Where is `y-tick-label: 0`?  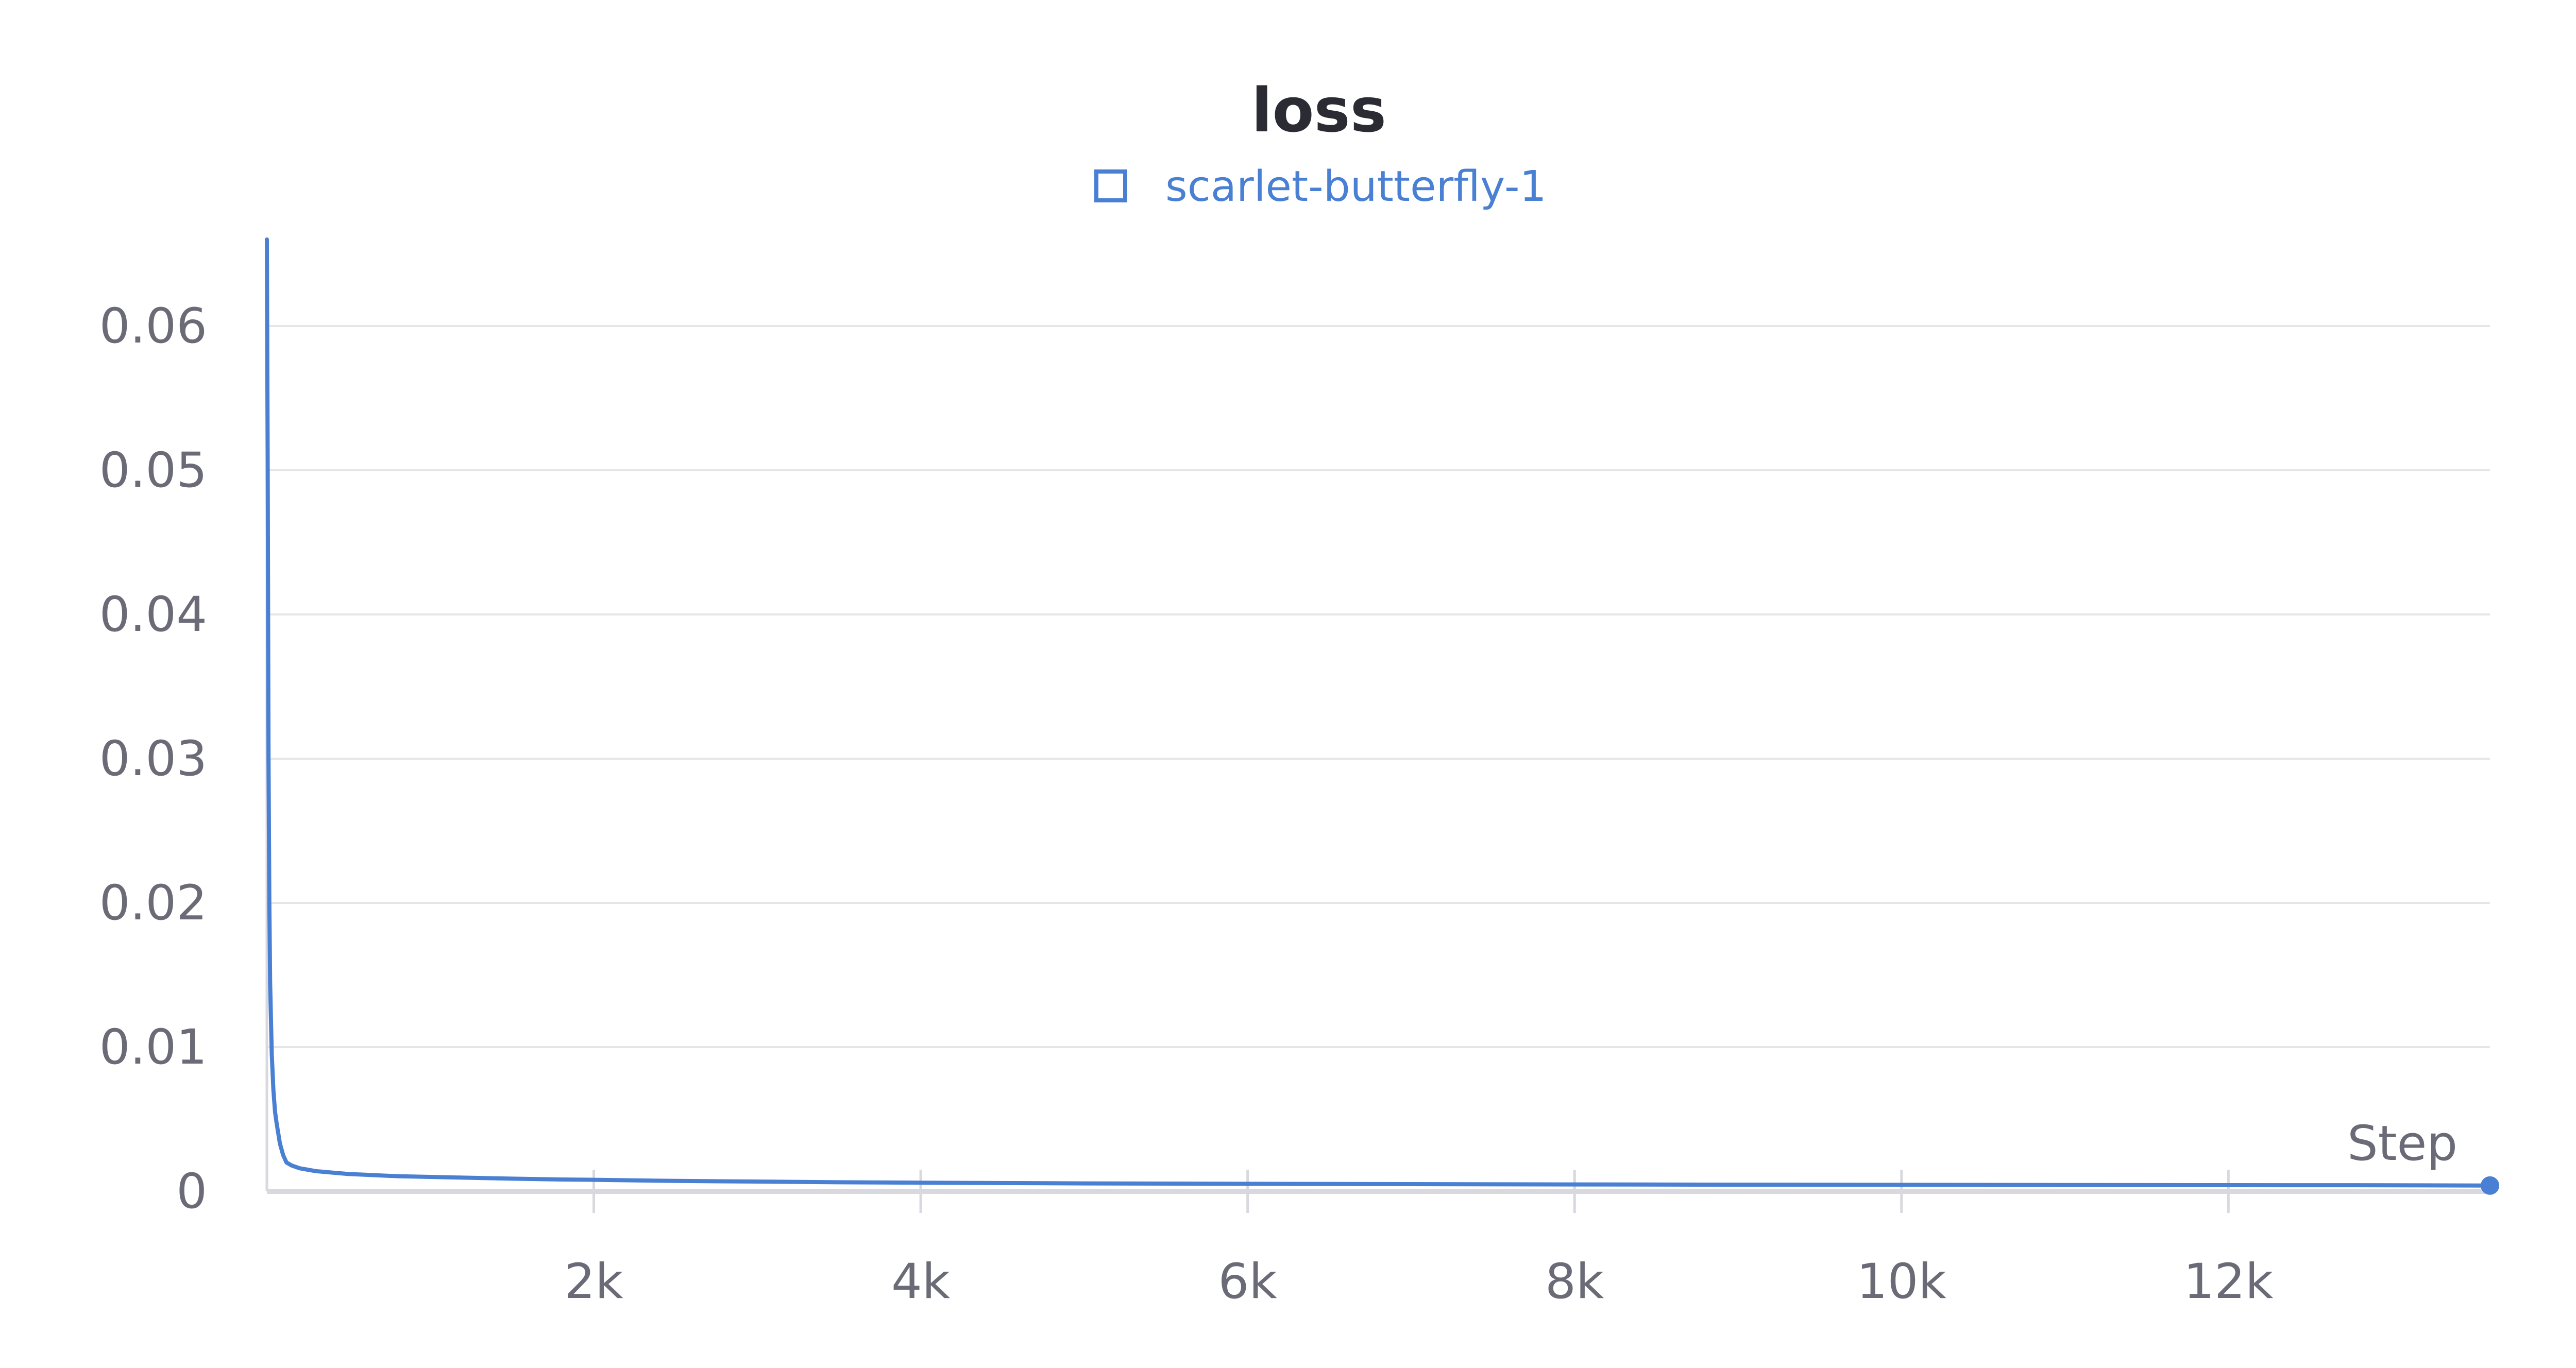
y-tick-label: 0 is located at coordinates (191, 1192).